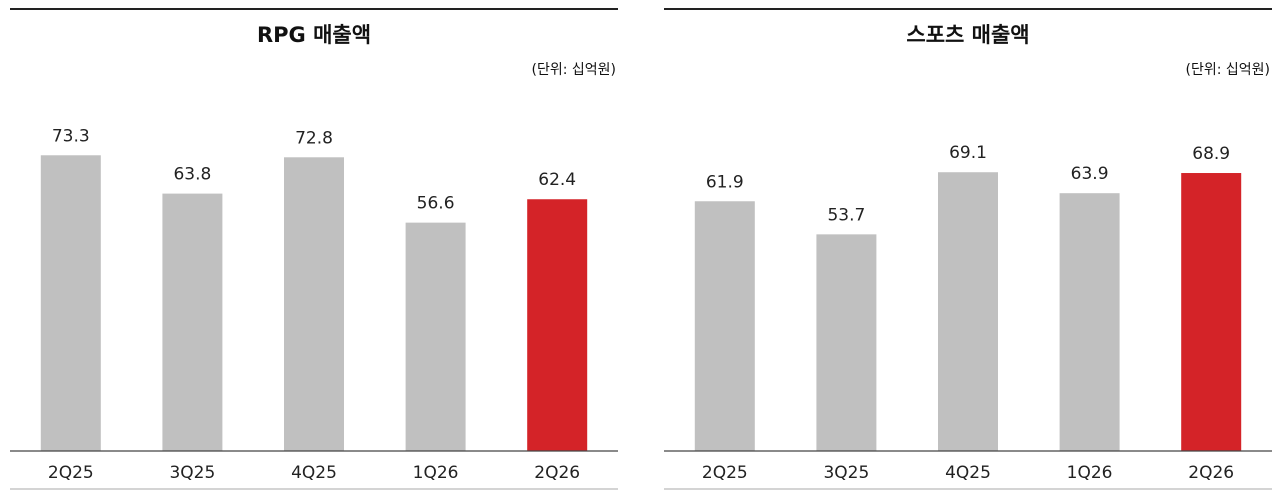  Describe the element at coordinates (968, 153) in the screenshot. I see `value-label-4Q25: 69.1` at that location.